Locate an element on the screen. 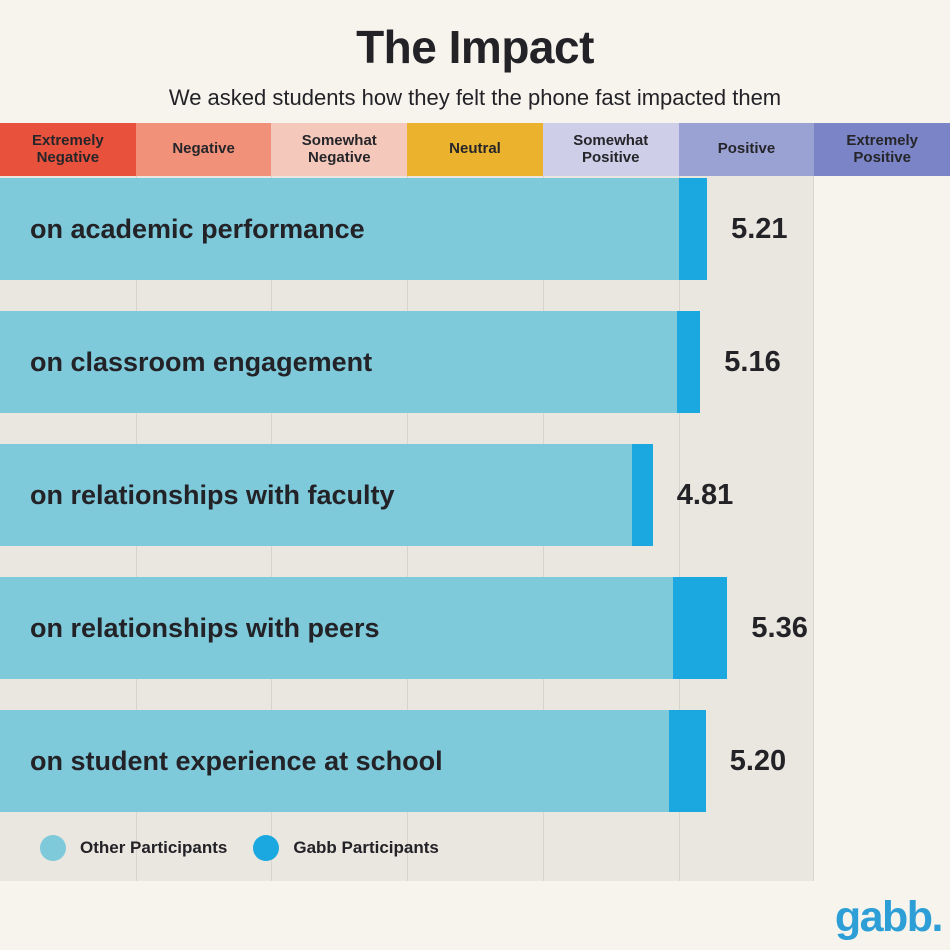  bar-row: on relationships with peers 5.36 is located at coordinates (475, 628).